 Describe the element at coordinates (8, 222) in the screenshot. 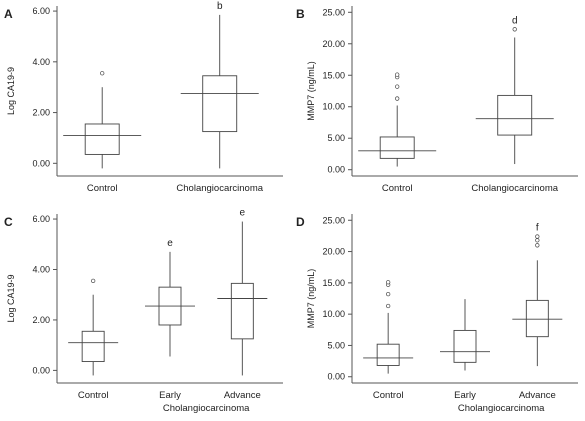

I see `panel-letter: C` at that location.